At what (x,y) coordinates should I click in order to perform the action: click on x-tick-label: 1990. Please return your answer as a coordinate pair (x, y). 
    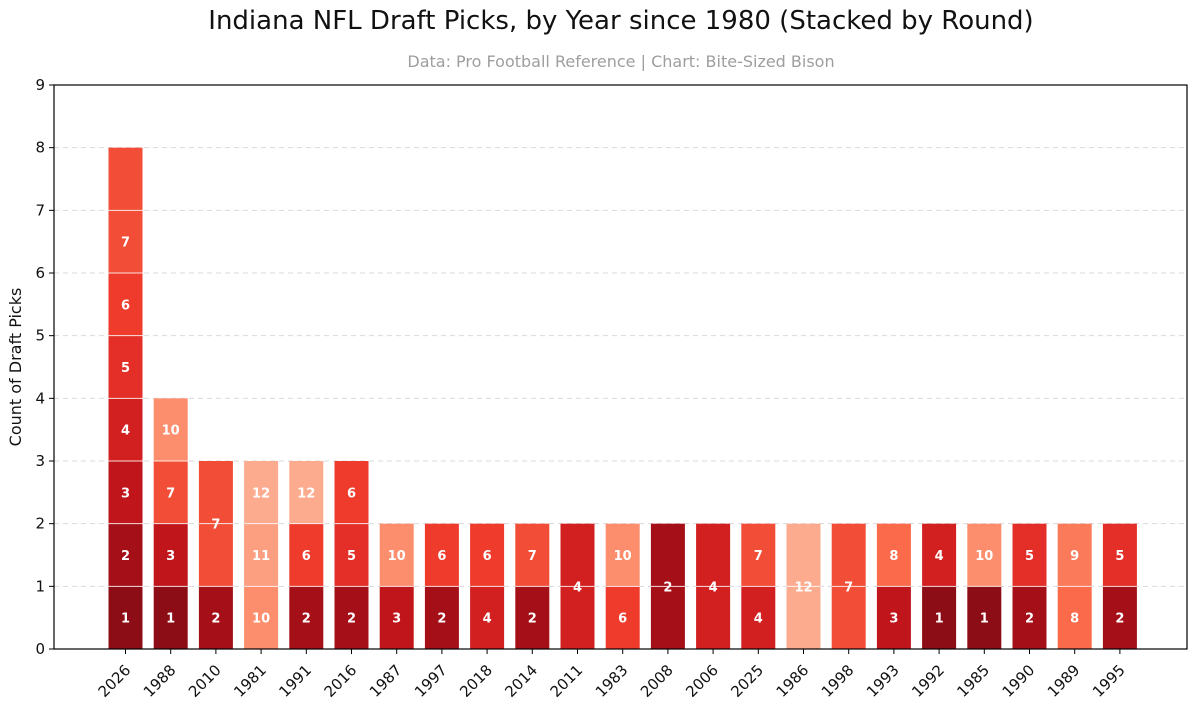
    Looking at the image, I should click on (1019, 681).